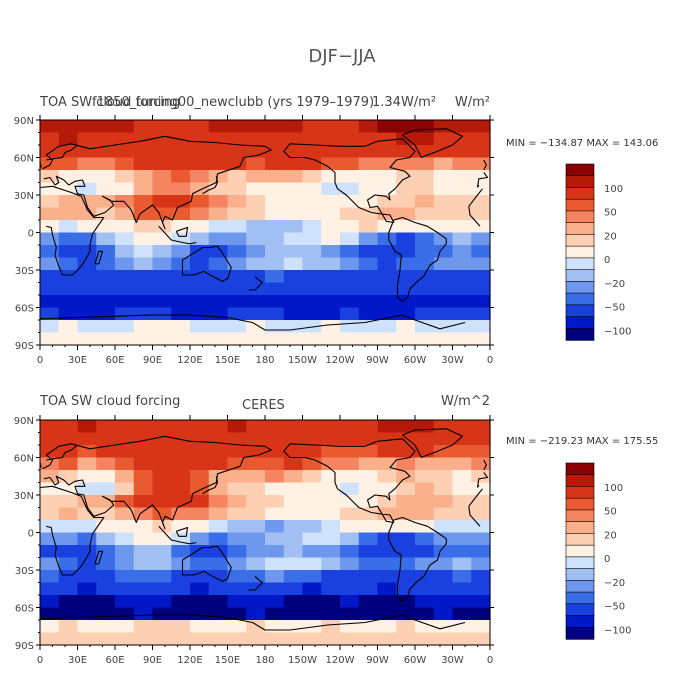 This screenshot has height=700, width=700. What do you see at coordinates (580, 633) in the screenshot?
I see `colorbar-swatch` at bounding box center [580, 633].